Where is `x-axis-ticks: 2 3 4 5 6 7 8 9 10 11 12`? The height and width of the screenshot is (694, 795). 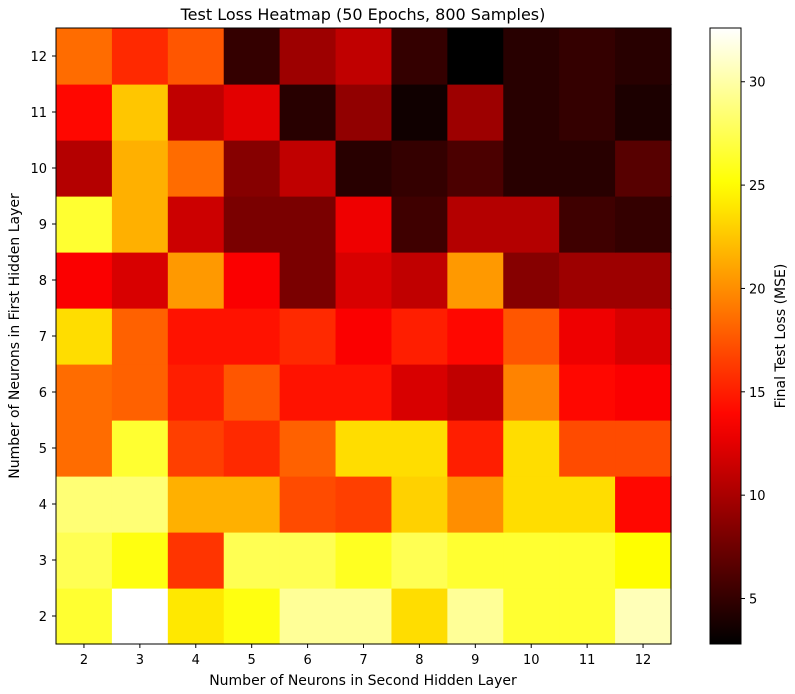 x-axis-ticks: 2 3 4 5 6 7 8 9 10 11 12 is located at coordinates (365, 656).